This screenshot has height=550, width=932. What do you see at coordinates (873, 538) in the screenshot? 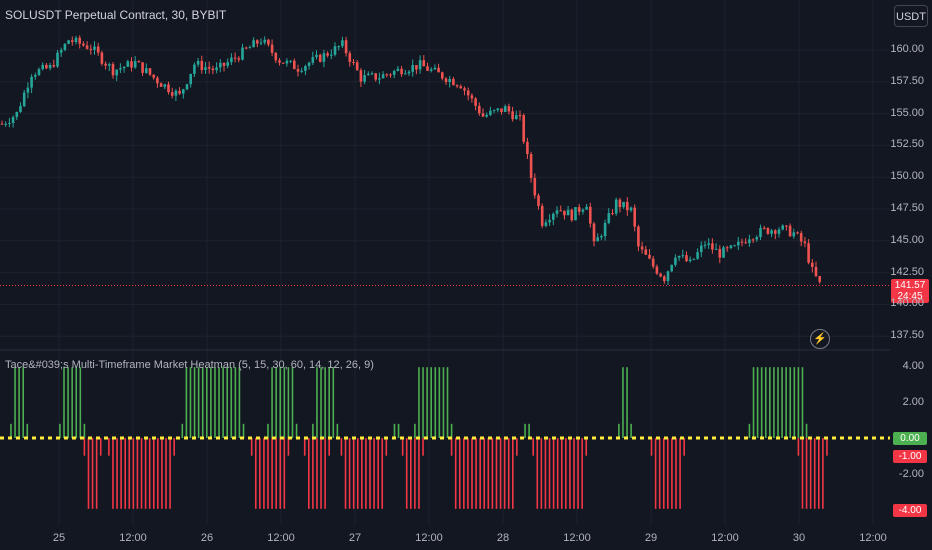
I see `time-tick-label: 12:00` at bounding box center [873, 538].